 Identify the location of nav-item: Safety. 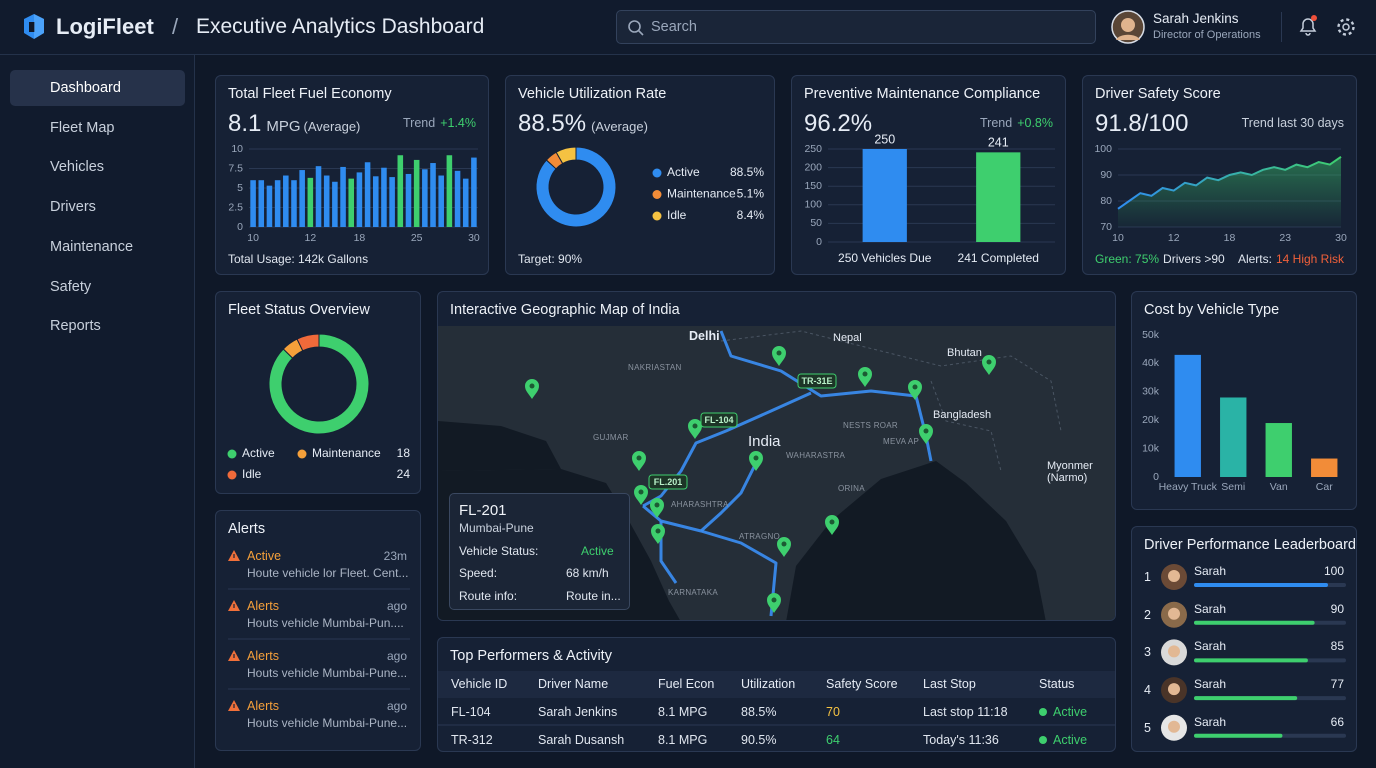
(97, 287).